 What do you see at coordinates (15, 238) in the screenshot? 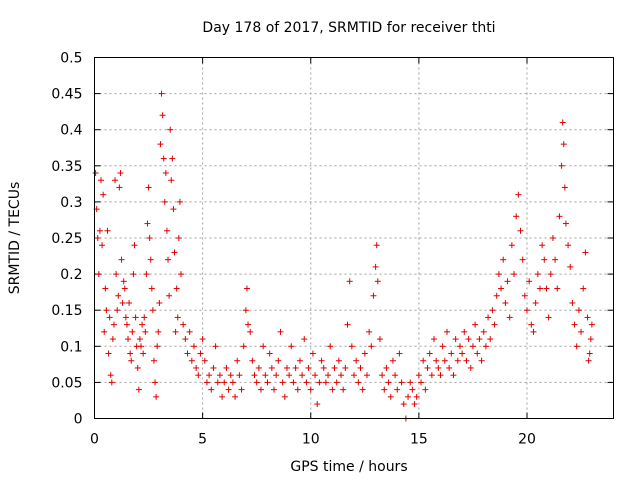
I see `y-axis-label: SRMTID / TECUs` at bounding box center [15, 238].